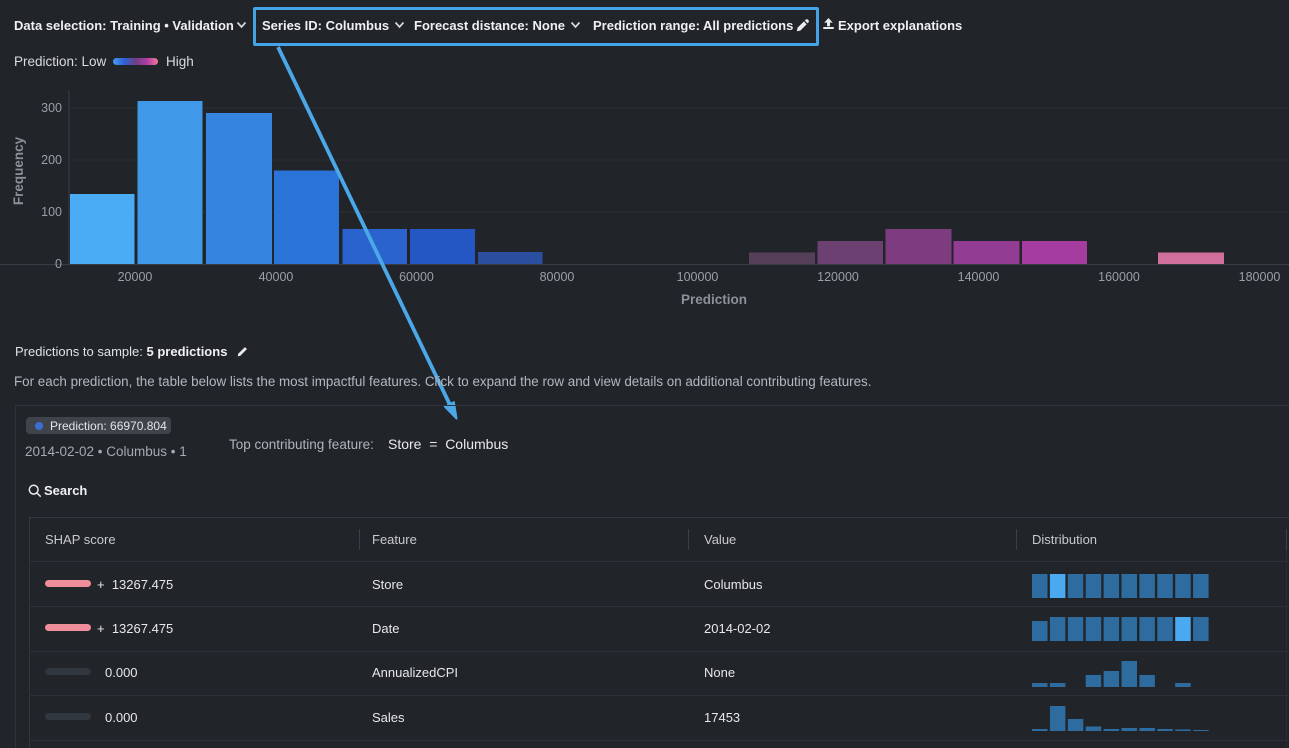 The height and width of the screenshot is (748, 1289). Describe the element at coordinates (276, 277) in the screenshot. I see `svg-text: 40000` at that location.